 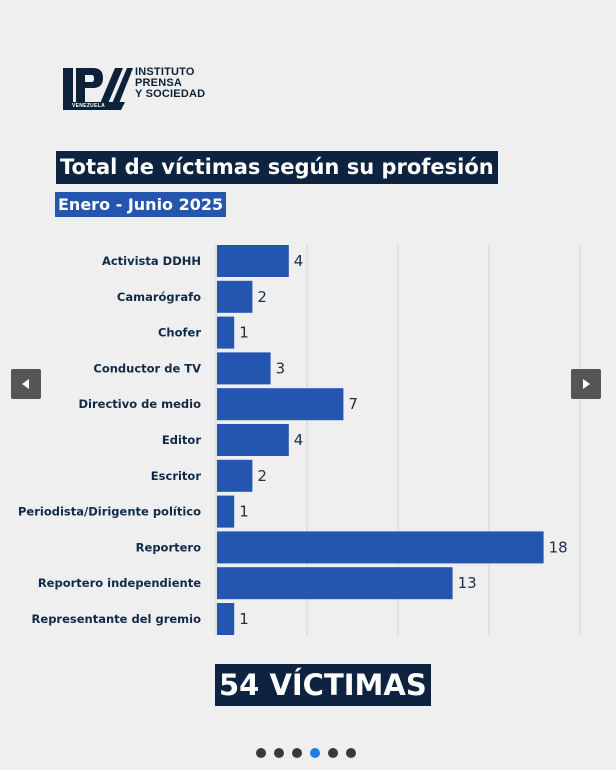 What do you see at coordinates (315, 753) in the screenshot?
I see `carousel-dot-active` at bounding box center [315, 753].